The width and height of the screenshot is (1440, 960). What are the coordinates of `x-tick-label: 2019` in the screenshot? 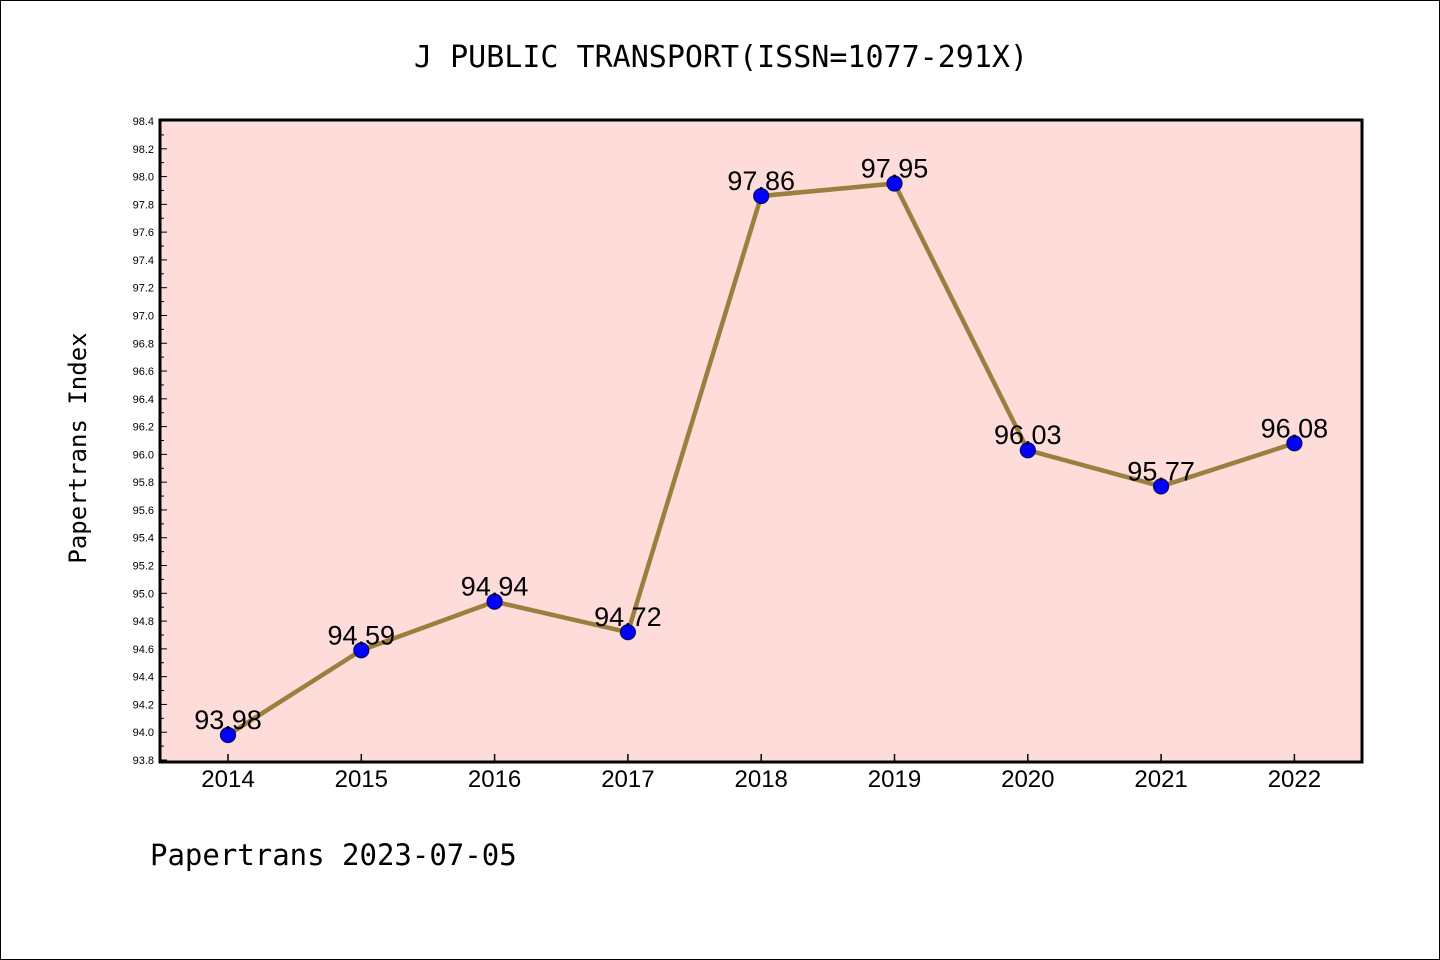 It's located at (894, 779).